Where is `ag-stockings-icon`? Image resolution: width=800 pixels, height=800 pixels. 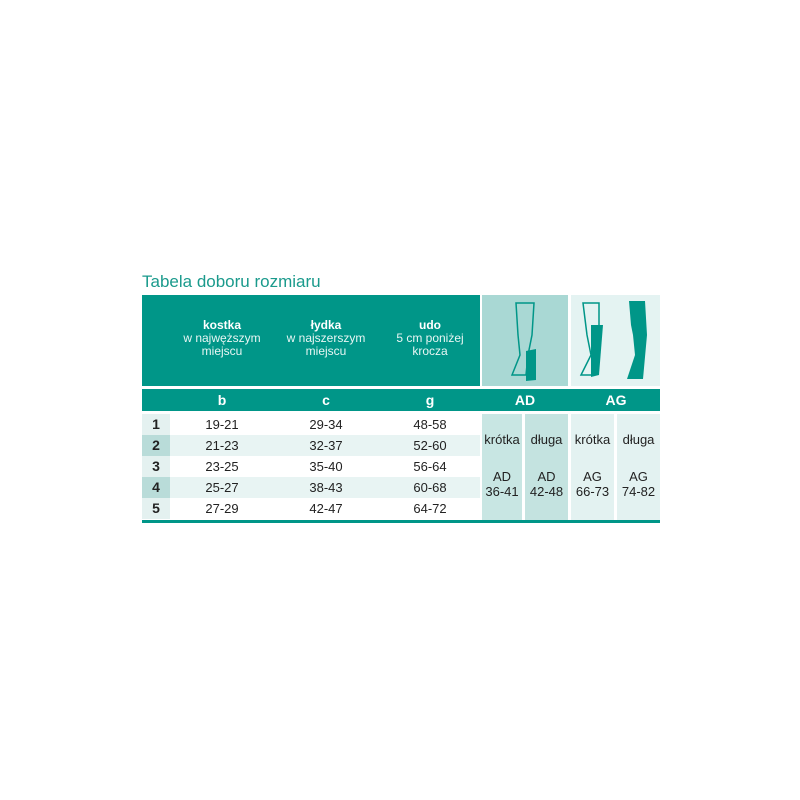 ag-stockings-icon is located at coordinates (615, 340).